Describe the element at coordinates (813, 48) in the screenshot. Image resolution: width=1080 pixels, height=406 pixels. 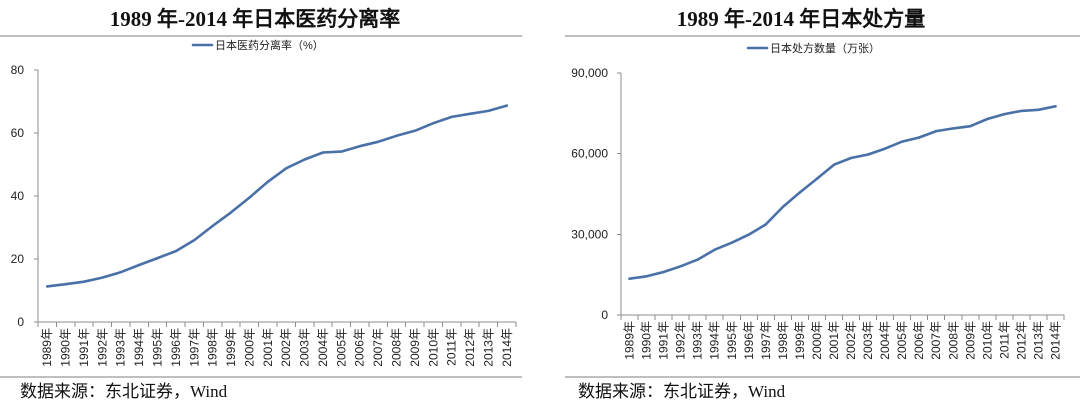
I see `legend: 日本处方数量（万张）` at that location.